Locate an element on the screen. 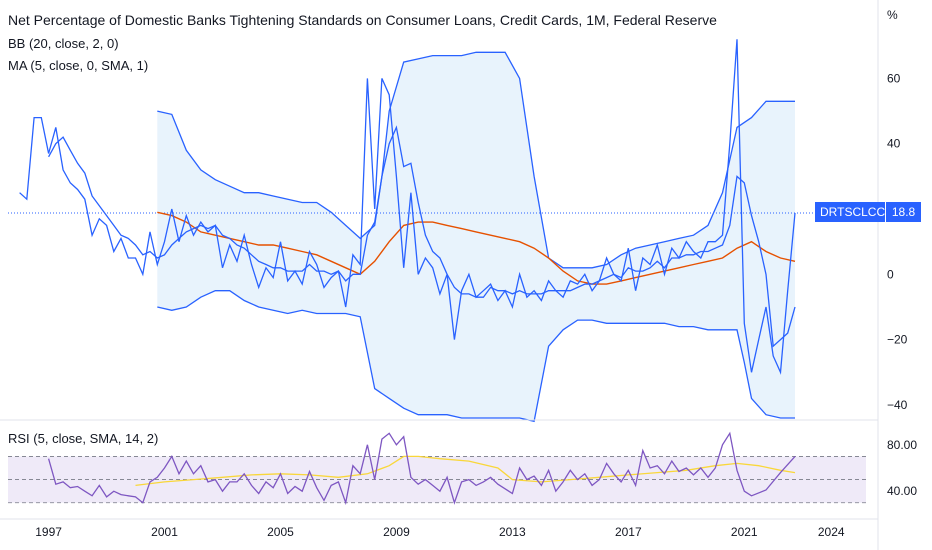  time-tick-label: 2013 is located at coordinates (512, 532).